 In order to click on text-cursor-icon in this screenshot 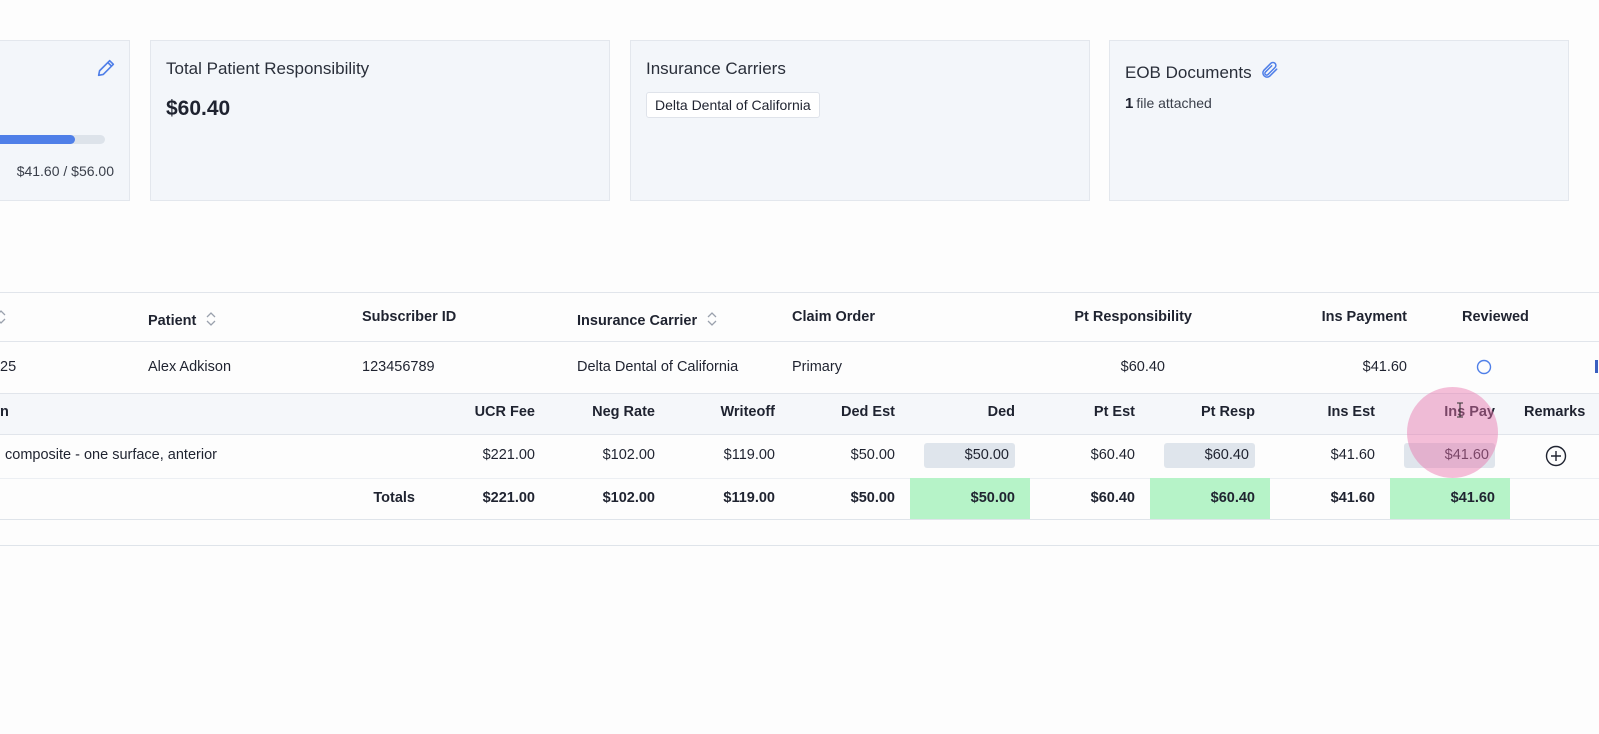, I will do `click(1460, 412)`.